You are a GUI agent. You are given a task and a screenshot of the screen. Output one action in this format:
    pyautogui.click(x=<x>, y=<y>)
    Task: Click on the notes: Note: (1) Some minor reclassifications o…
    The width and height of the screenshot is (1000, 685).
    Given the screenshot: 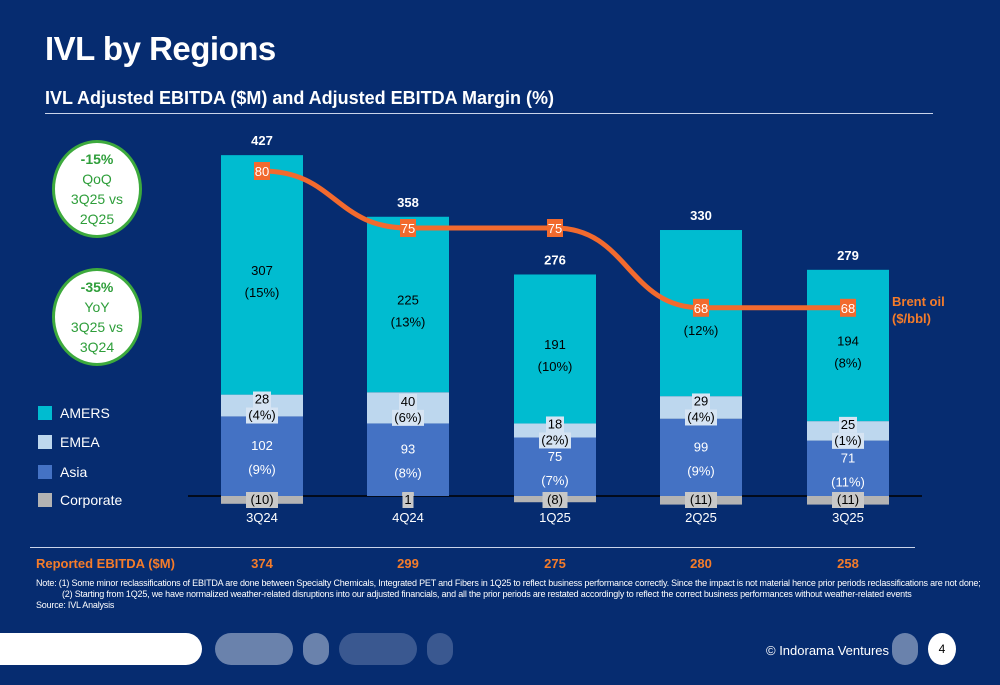 What is the action you would take?
    pyautogui.click(x=516, y=594)
    